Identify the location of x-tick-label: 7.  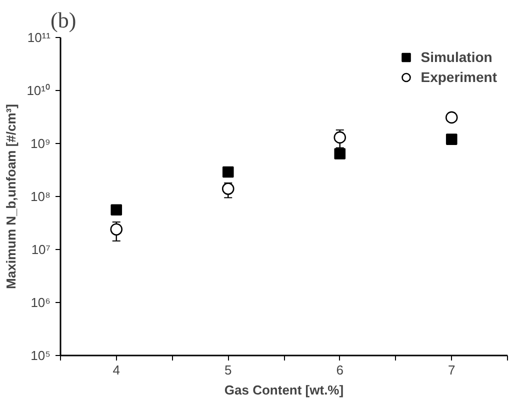
(452, 370).